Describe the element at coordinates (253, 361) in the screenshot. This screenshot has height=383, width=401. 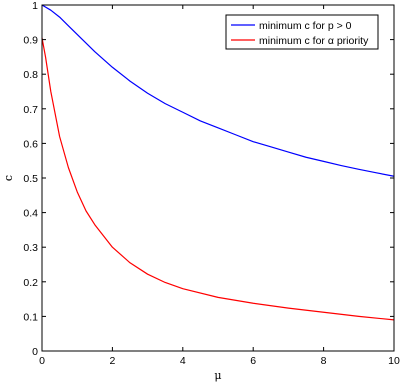
I see `x-tick-label: 6` at that location.